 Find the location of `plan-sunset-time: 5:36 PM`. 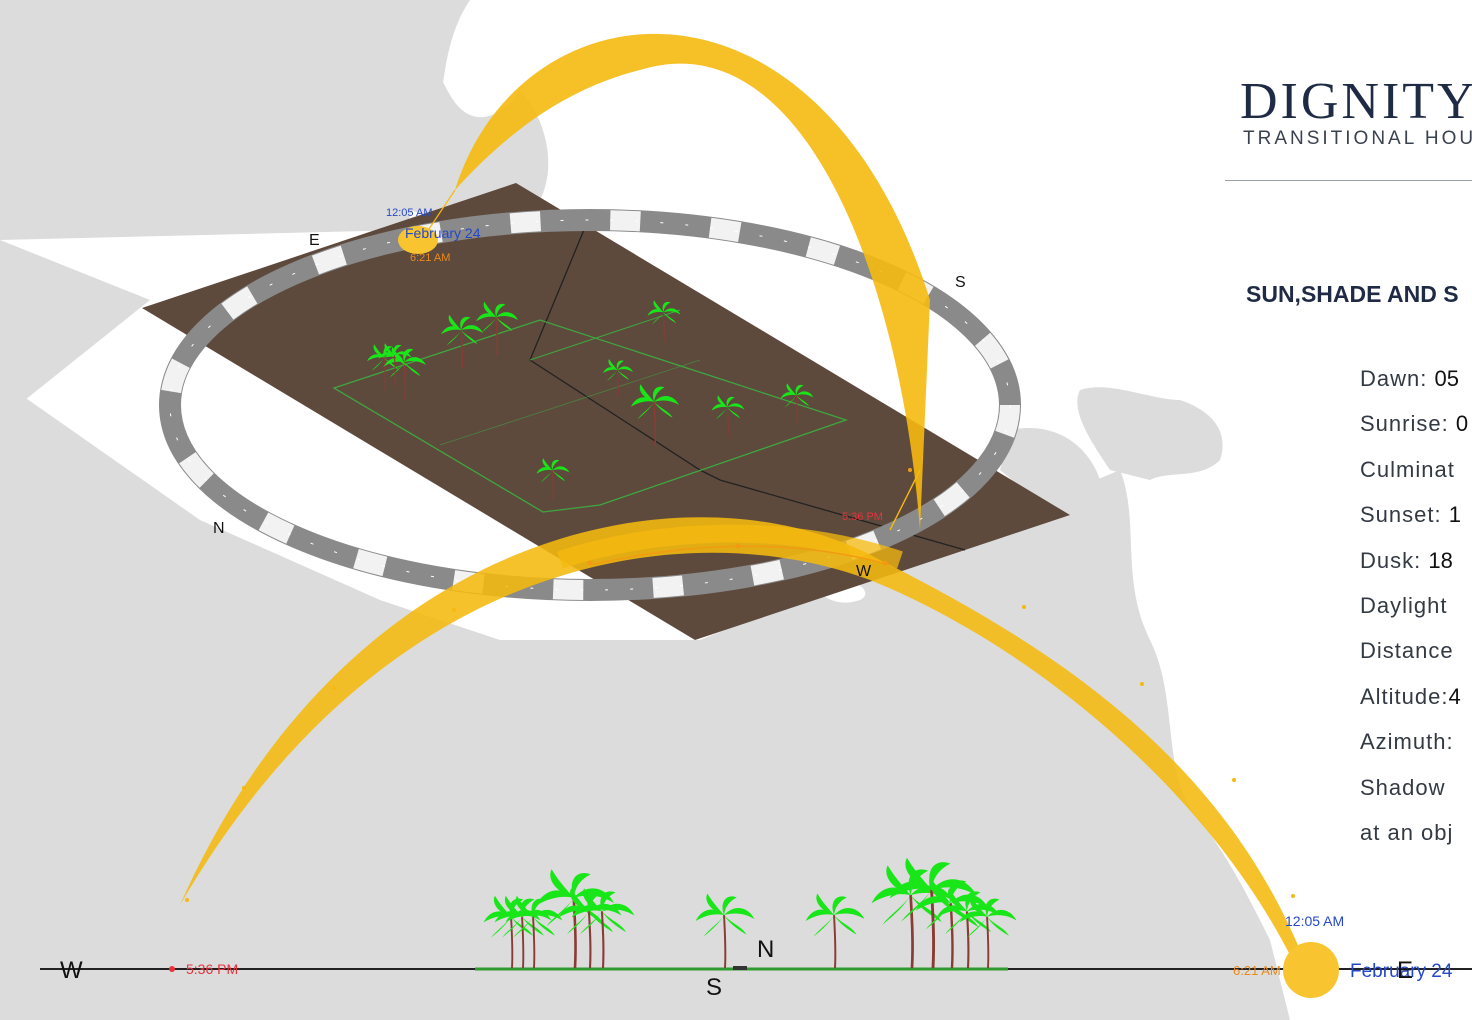

plan-sunset-time: 5:36 PM is located at coordinates (862, 517).